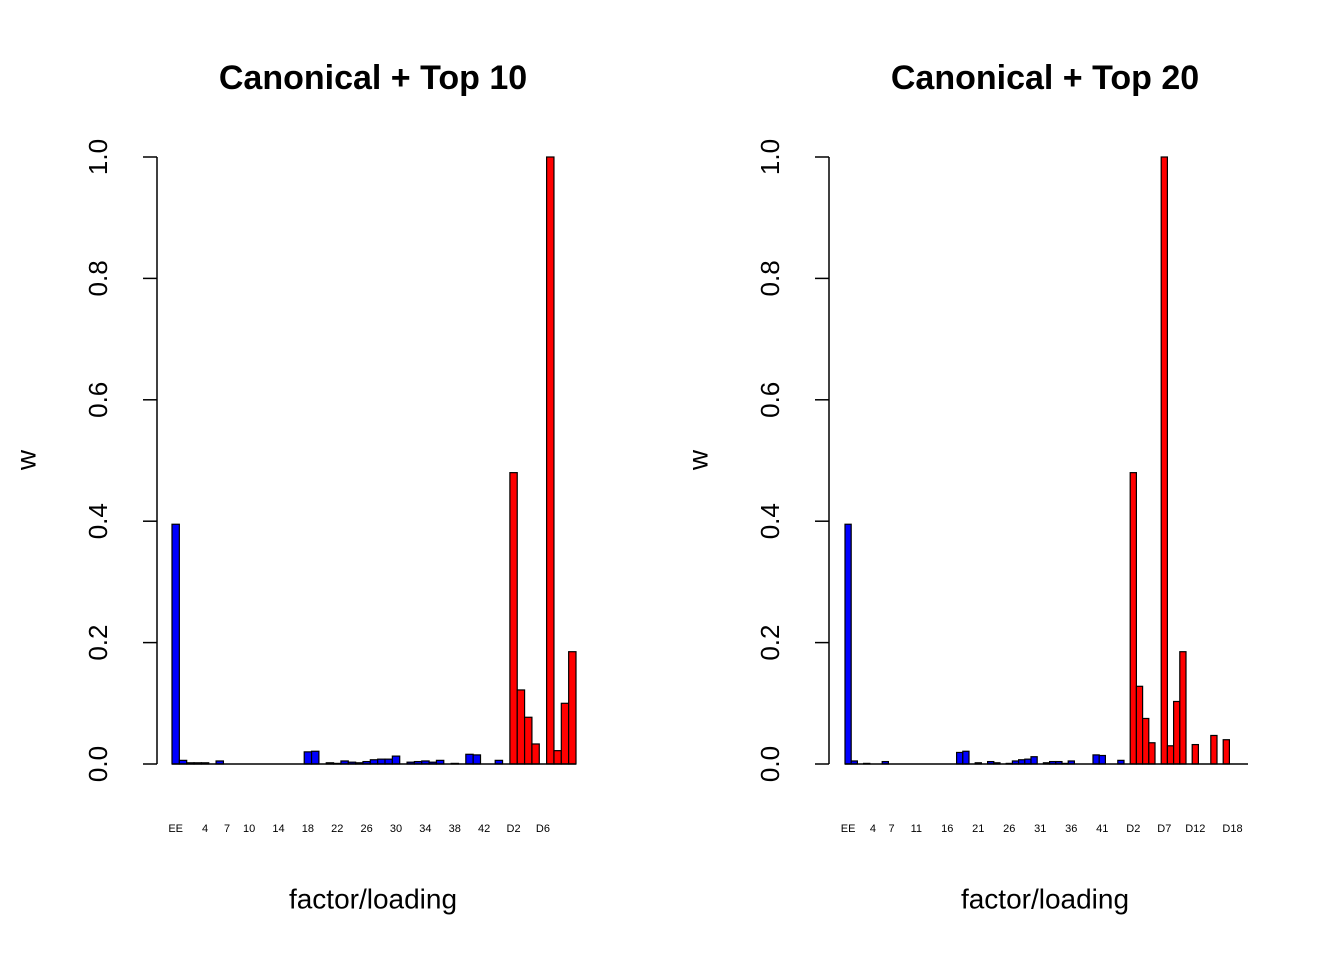 This screenshot has height=960, width=1344. What do you see at coordinates (543, 829) in the screenshot?
I see `x-tick-label: D6` at bounding box center [543, 829].